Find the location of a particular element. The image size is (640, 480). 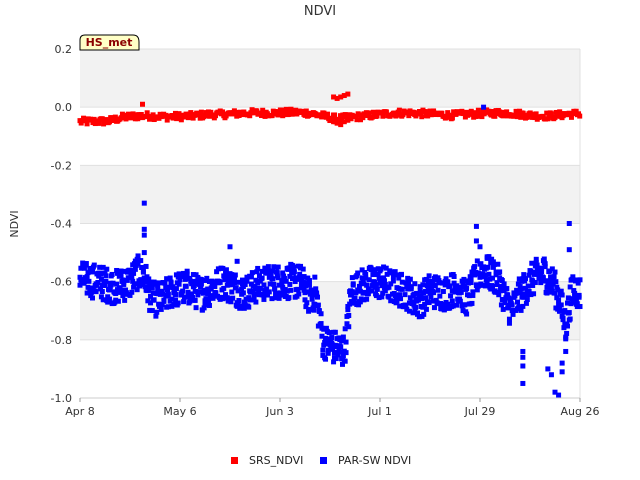

legend-label-srs-ndvi: SRS_NDVI is located at coordinates (276, 460).